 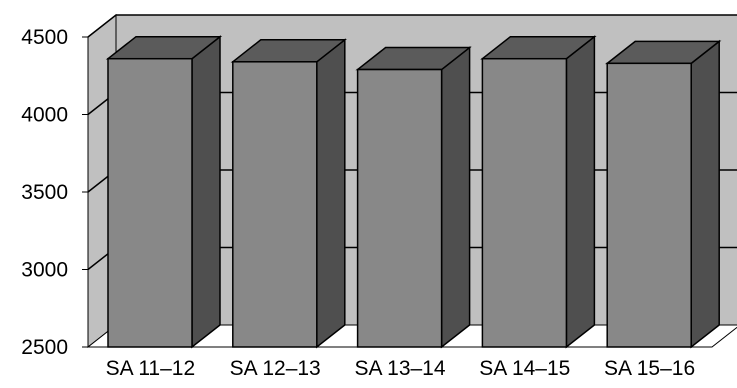 I want to click on x-tick-label: SA 12–13, so click(x=275, y=368).